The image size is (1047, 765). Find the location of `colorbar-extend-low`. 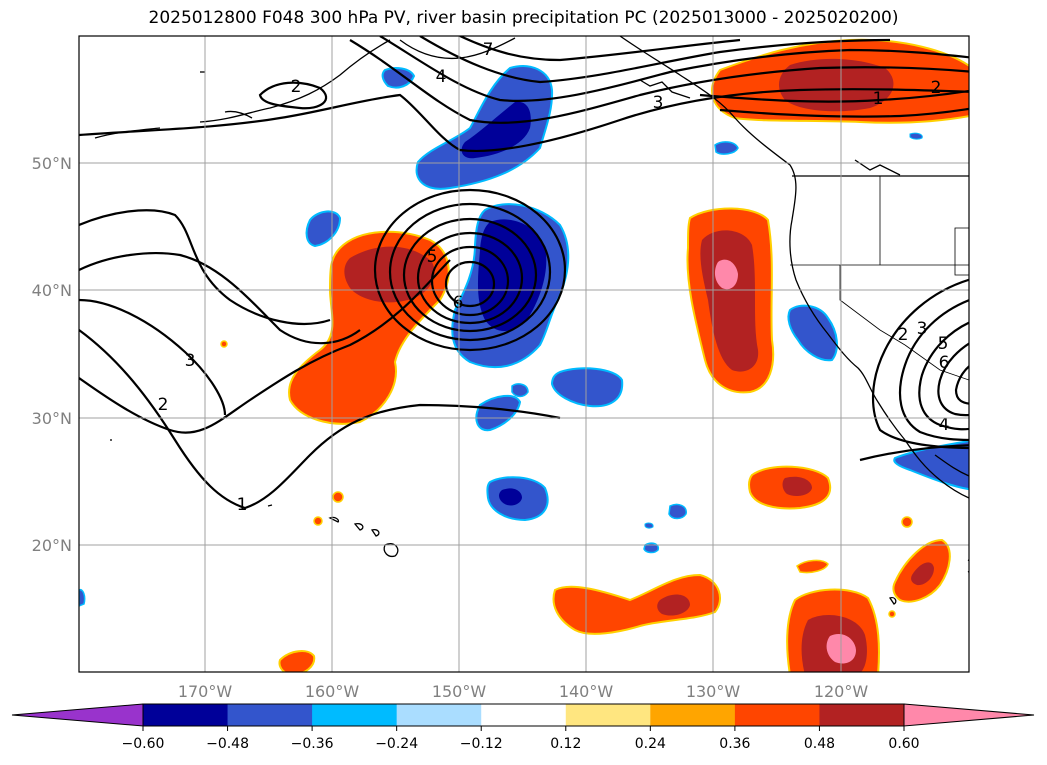

colorbar-extend-low is located at coordinates (77, 715).